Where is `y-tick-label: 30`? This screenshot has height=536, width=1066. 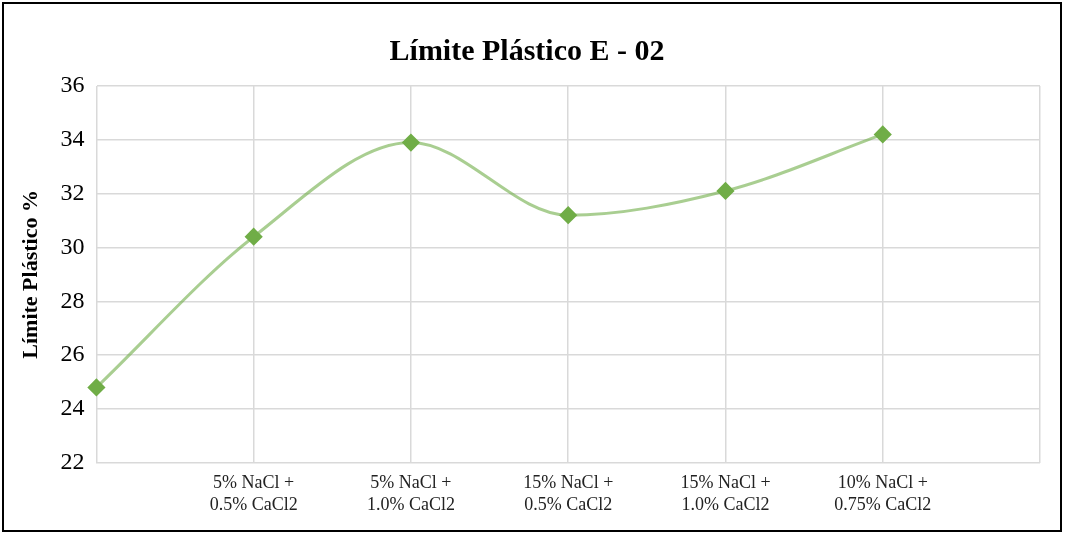 y-tick-label: 30 is located at coordinates (72, 245).